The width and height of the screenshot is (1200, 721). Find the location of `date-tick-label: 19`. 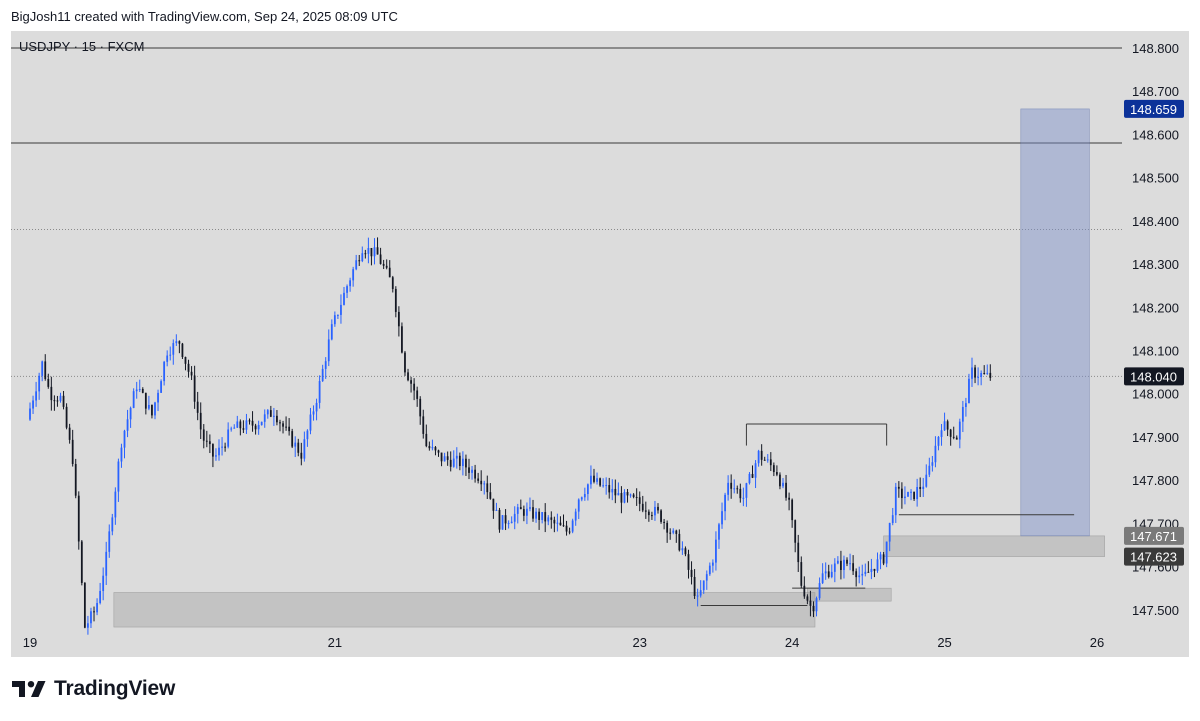

date-tick-label: 19 is located at coordinates (30, 642).